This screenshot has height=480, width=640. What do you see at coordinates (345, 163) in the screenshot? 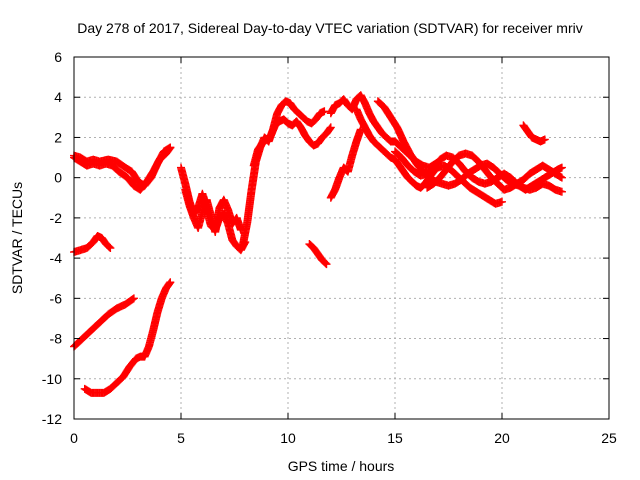
I see `series-seg-l` at bounding box center [345, 163].